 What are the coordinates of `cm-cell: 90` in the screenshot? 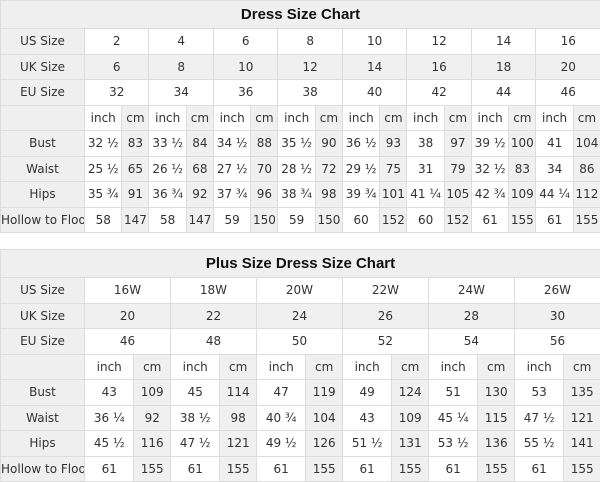 It's located at (328, 144).